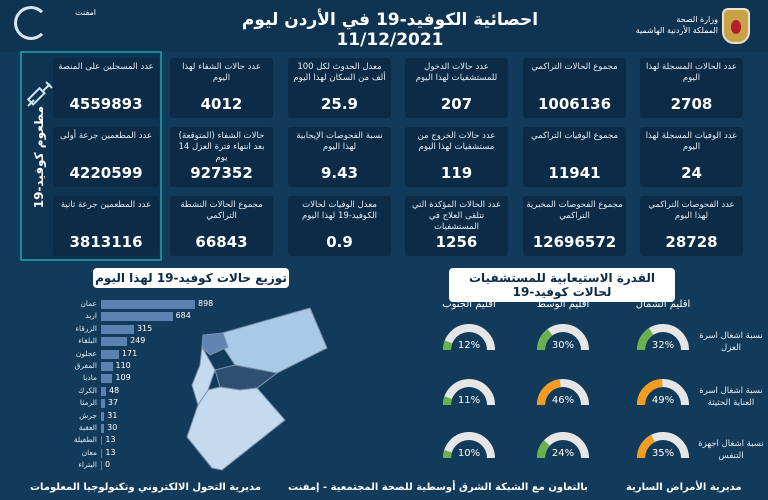 The image size is (768, 500). Describe the element at coordinates (456, 173) in the screenshot. I see `stat-value: 119` at that location.